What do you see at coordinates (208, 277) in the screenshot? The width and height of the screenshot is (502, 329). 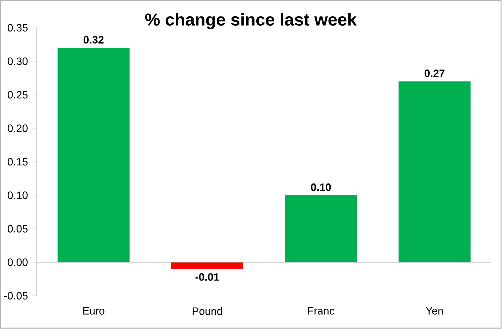 I see `data-label: -0.01` at bounding box center [208, 277].